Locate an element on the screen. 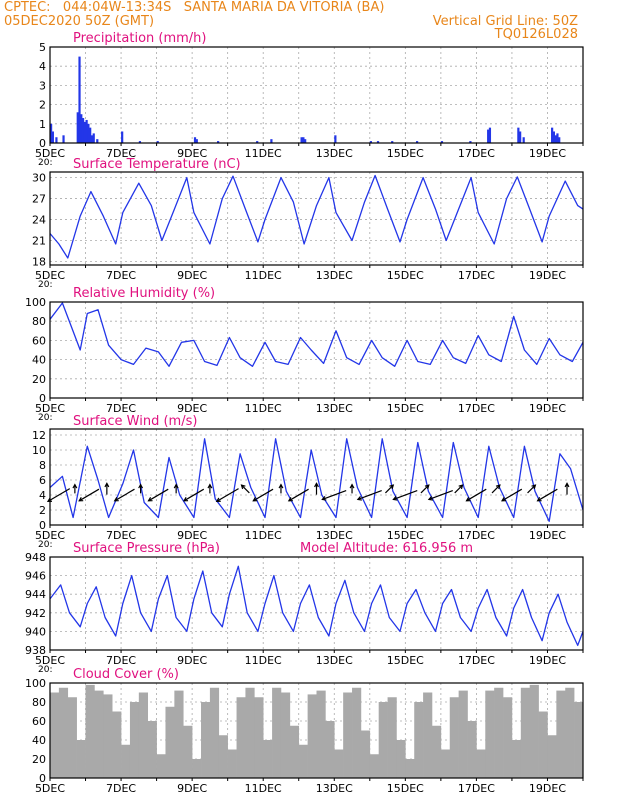 The image size is (618, 800). y-tick-label: 4 is located at coordinates (42, 66).